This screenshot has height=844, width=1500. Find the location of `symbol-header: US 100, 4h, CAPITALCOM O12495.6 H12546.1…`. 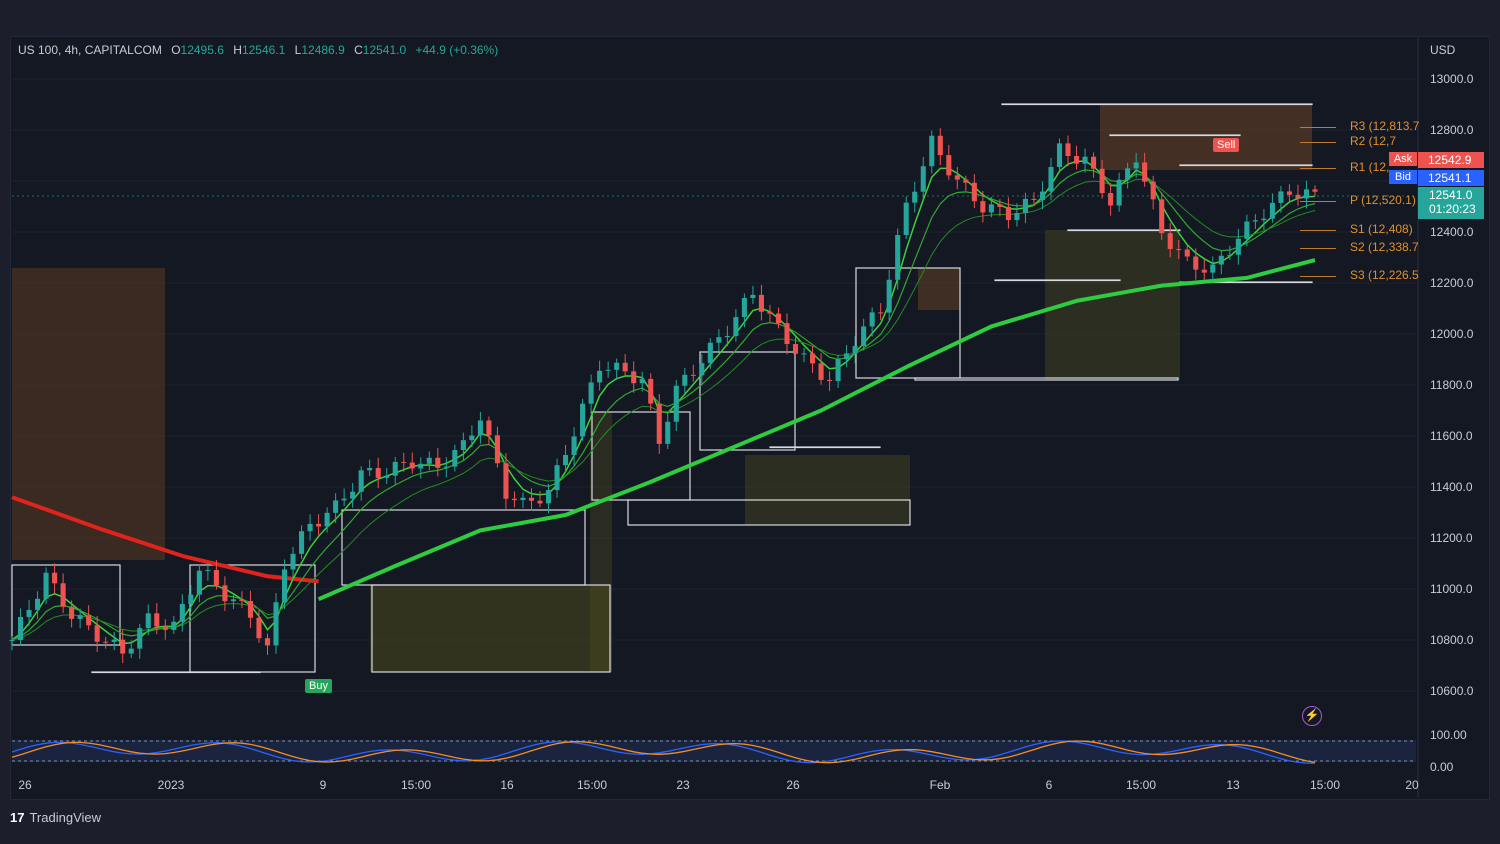

symbol-header: US 100, 4h, CAPITALCOM O12495.6 H12546.1… is located at coordinates (258, 50).